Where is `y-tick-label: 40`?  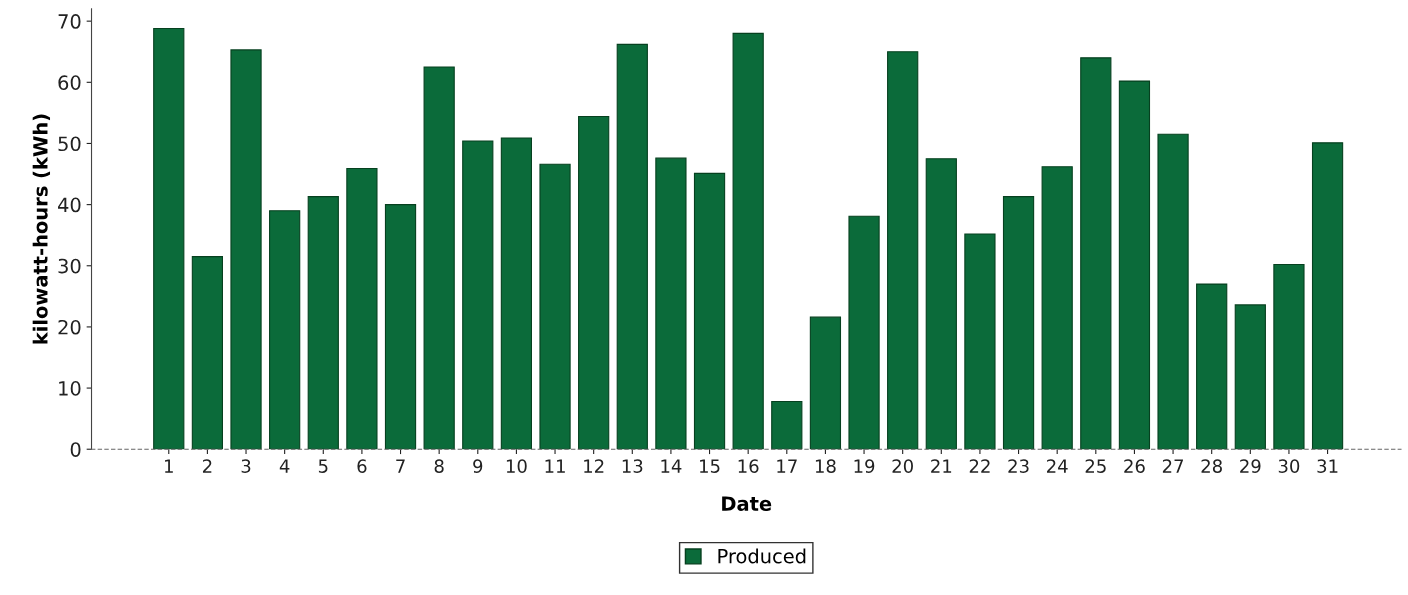
y-tick-label: 40 is located at coordinates (69, 205).